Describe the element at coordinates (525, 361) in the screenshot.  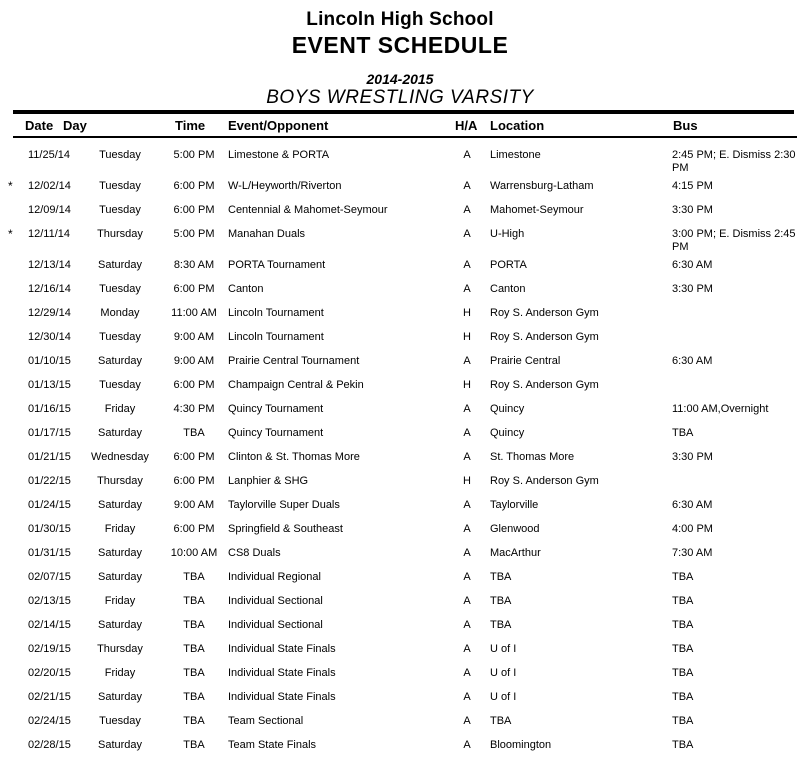
I see `location-cell: Prairie Central` at that location.